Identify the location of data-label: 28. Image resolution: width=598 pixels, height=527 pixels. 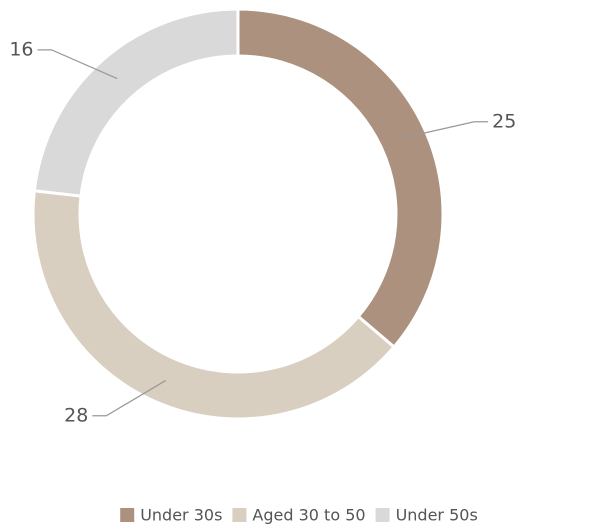
(76, 415).